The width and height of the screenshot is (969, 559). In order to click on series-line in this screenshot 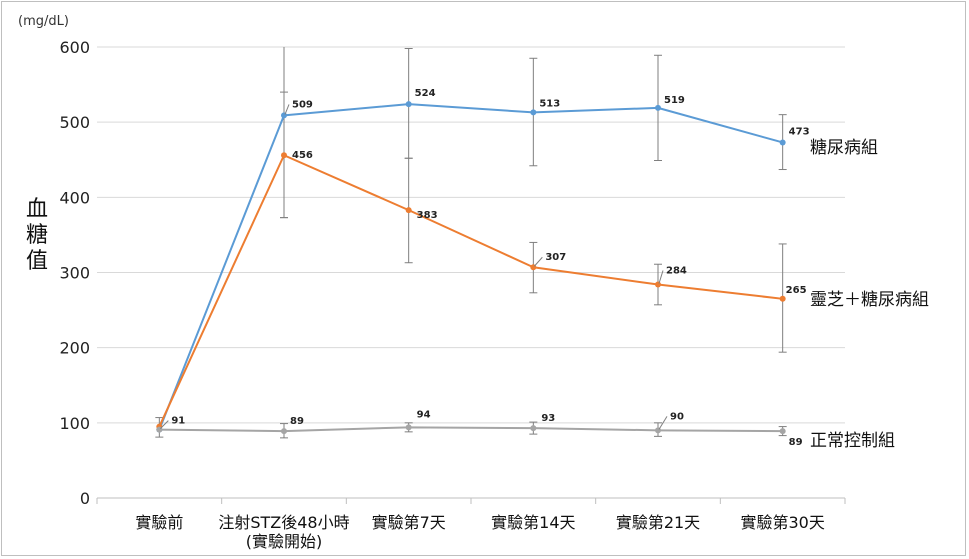, I will do `click(471, 429)`.